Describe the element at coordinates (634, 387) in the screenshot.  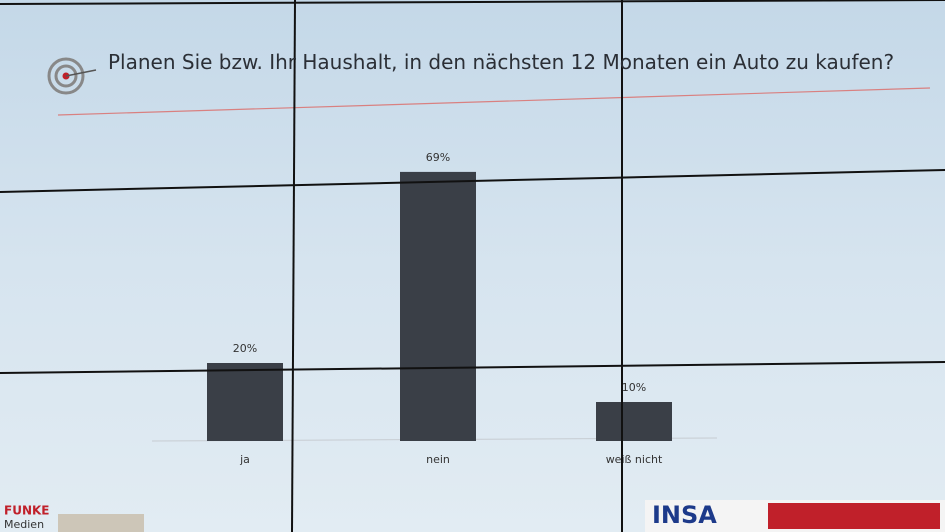
I see `value-label: 10%` at that location.